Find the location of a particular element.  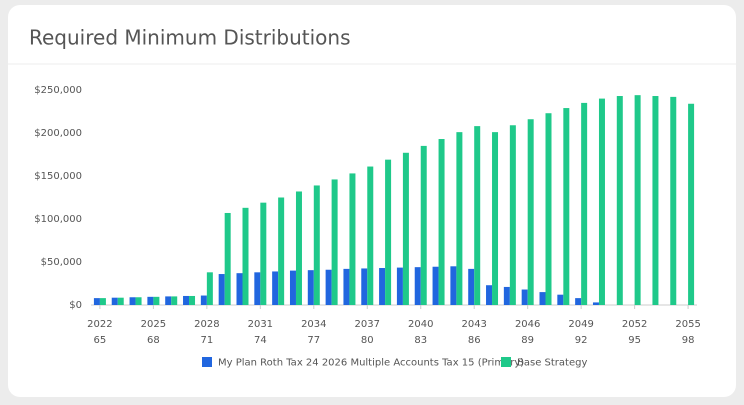

y-tick-label: $50,000 is located at coordinates (61, 262).